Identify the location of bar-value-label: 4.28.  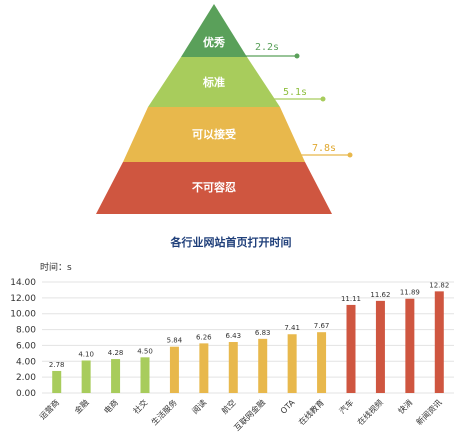
(116, 353).